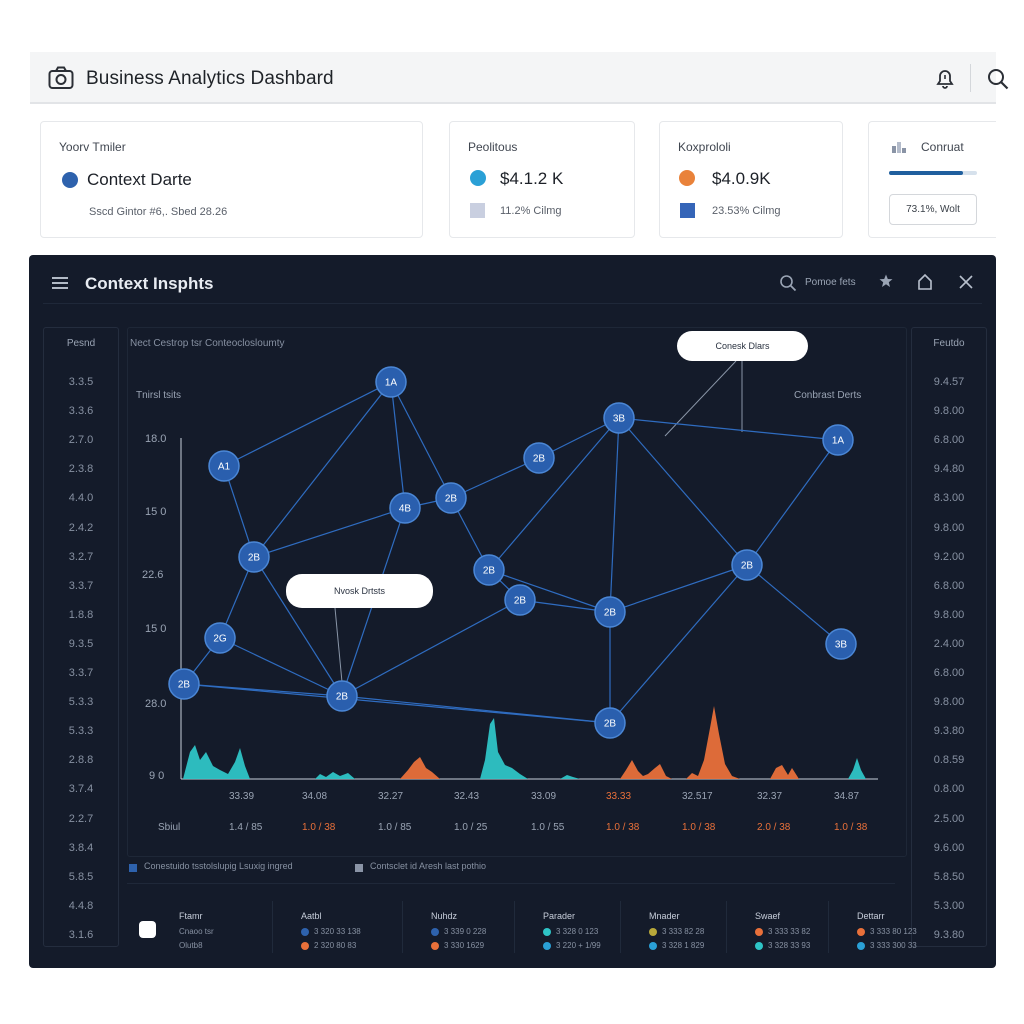  Describe the element at coordinates (81, 527) in the screenshot. I see `left-axis-value: 2.4.2` at that location.